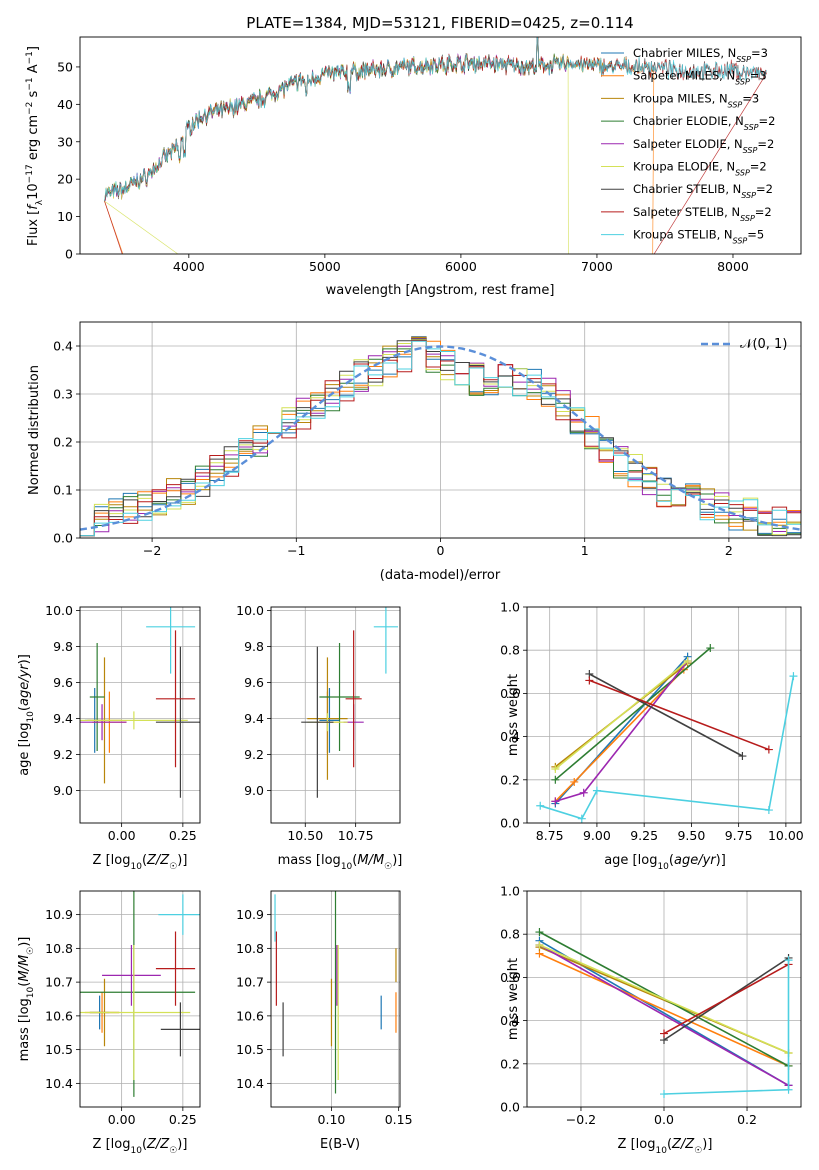  What do you see at coordinates (136, 867) in the screenshot?
I see `age-vs-Z-xlabel-part: 10` at bounding box center [136, 867].